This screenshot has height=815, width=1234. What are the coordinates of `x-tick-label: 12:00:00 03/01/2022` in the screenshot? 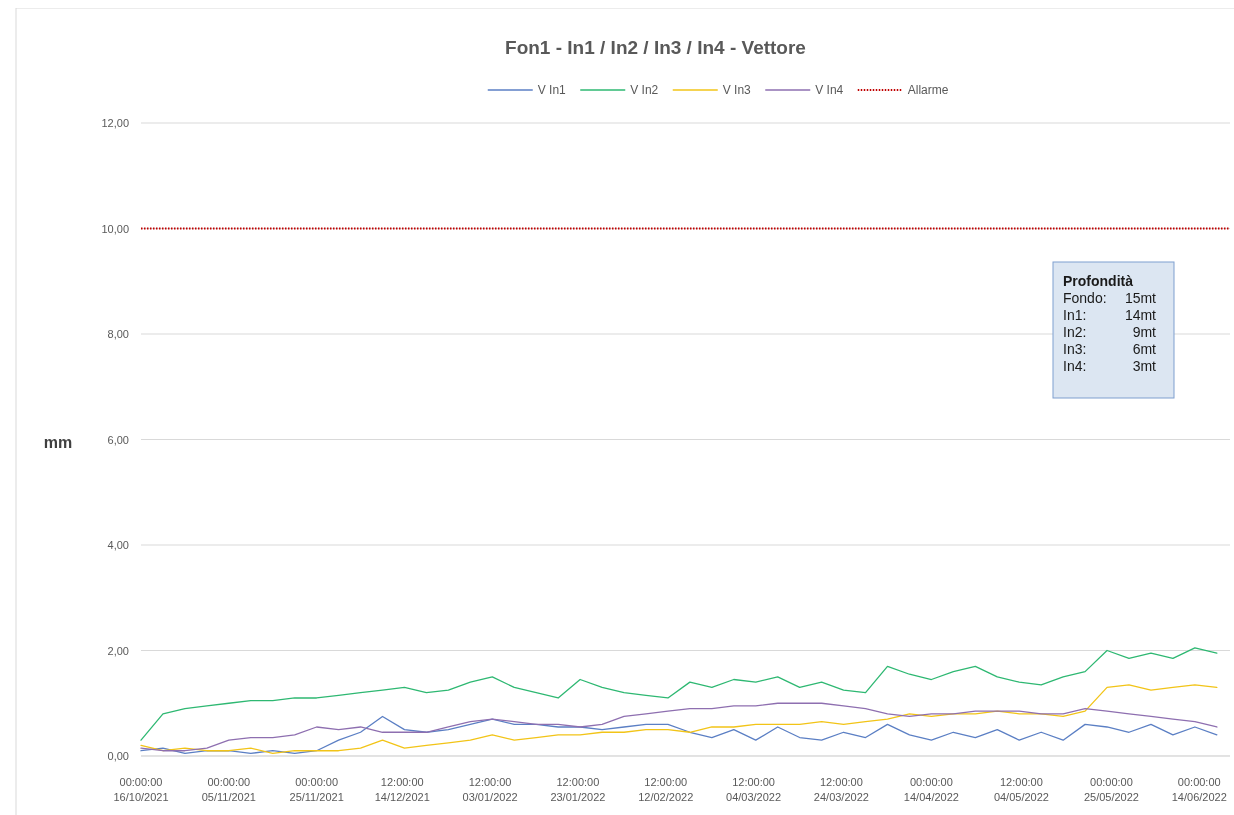 It's located at (490, 789).